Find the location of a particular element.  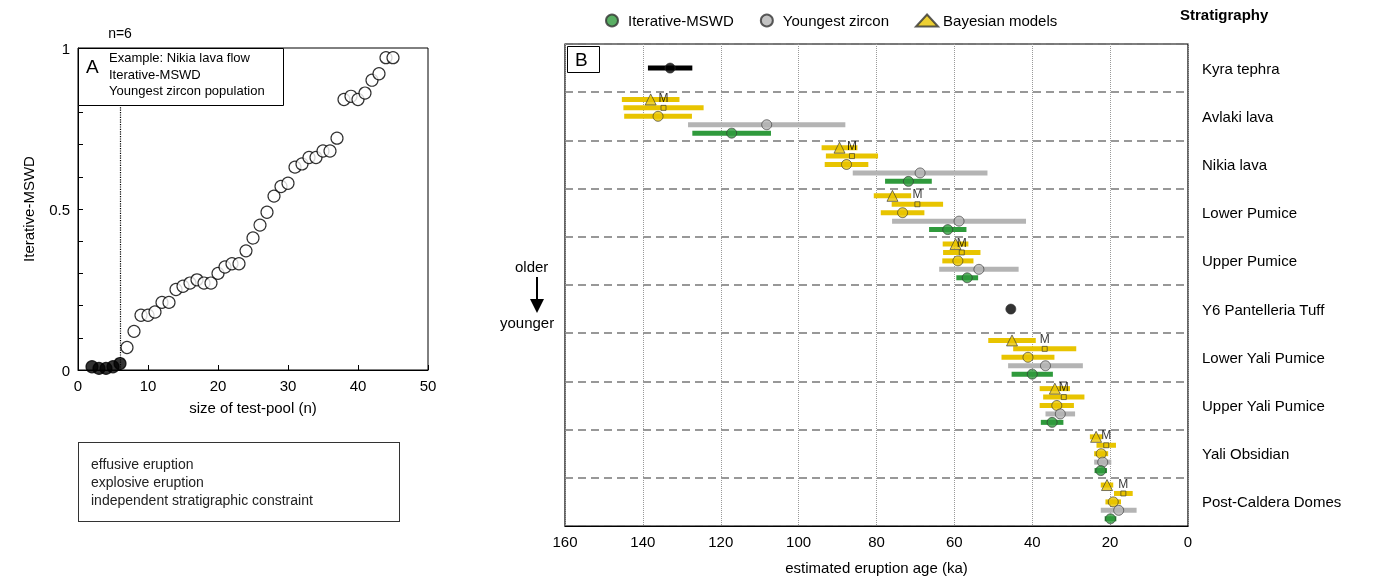

y-tick-label: 0.5 is located at coordinates (59, 209).